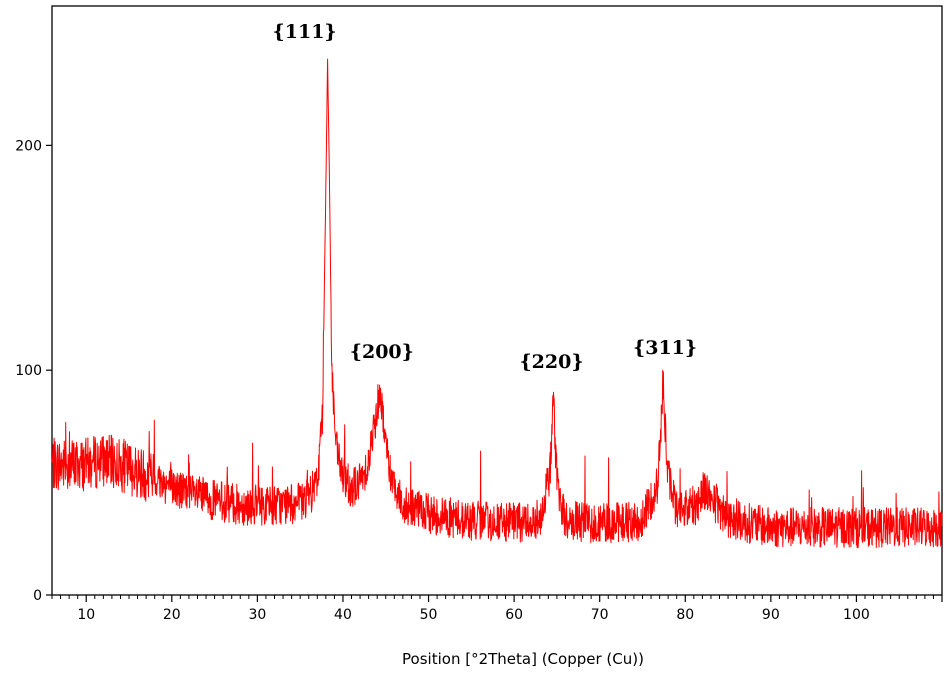  I want to click on peak-label: {200}, so click(382, 352).